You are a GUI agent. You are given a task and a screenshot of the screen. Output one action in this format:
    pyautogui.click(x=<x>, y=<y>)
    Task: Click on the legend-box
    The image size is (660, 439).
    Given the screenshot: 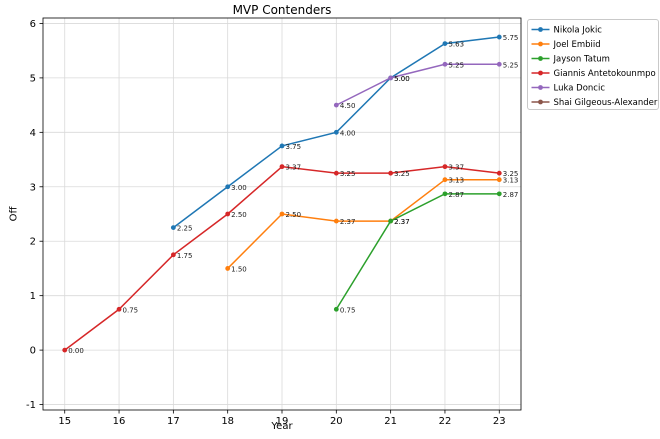 What is the action you would take?
    pyautogui.click(x=593, y=64)
    